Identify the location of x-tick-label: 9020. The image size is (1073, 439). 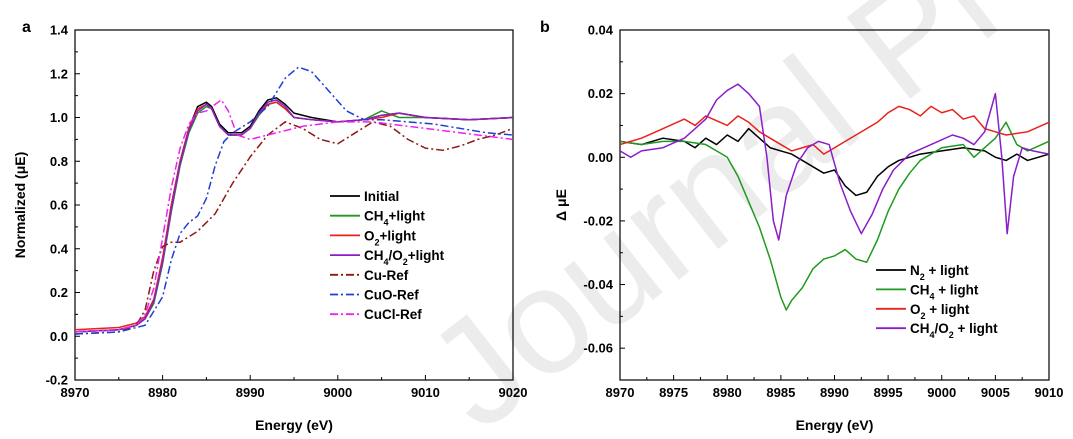
(513, 392).